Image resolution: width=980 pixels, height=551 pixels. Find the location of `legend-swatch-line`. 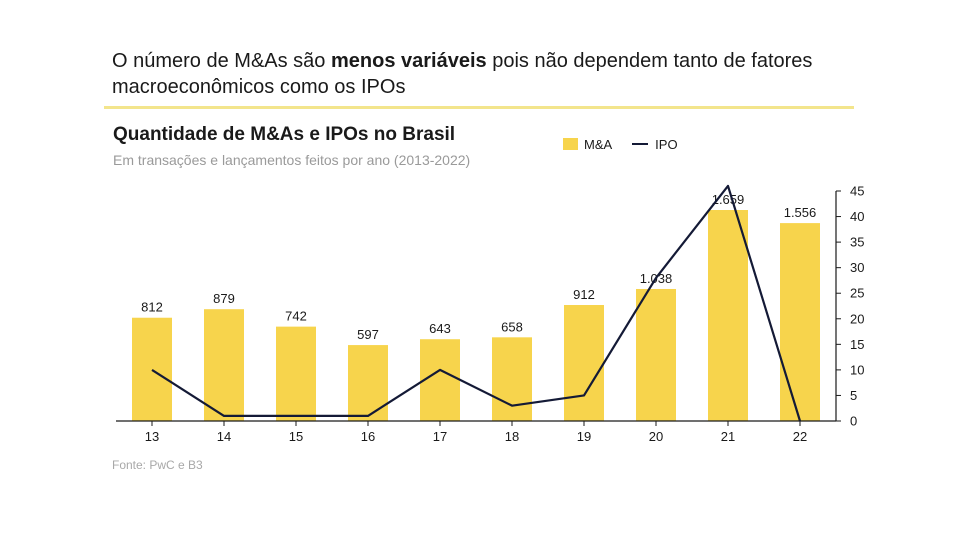

legend-swatch-line is located at coordinates (640, 144).